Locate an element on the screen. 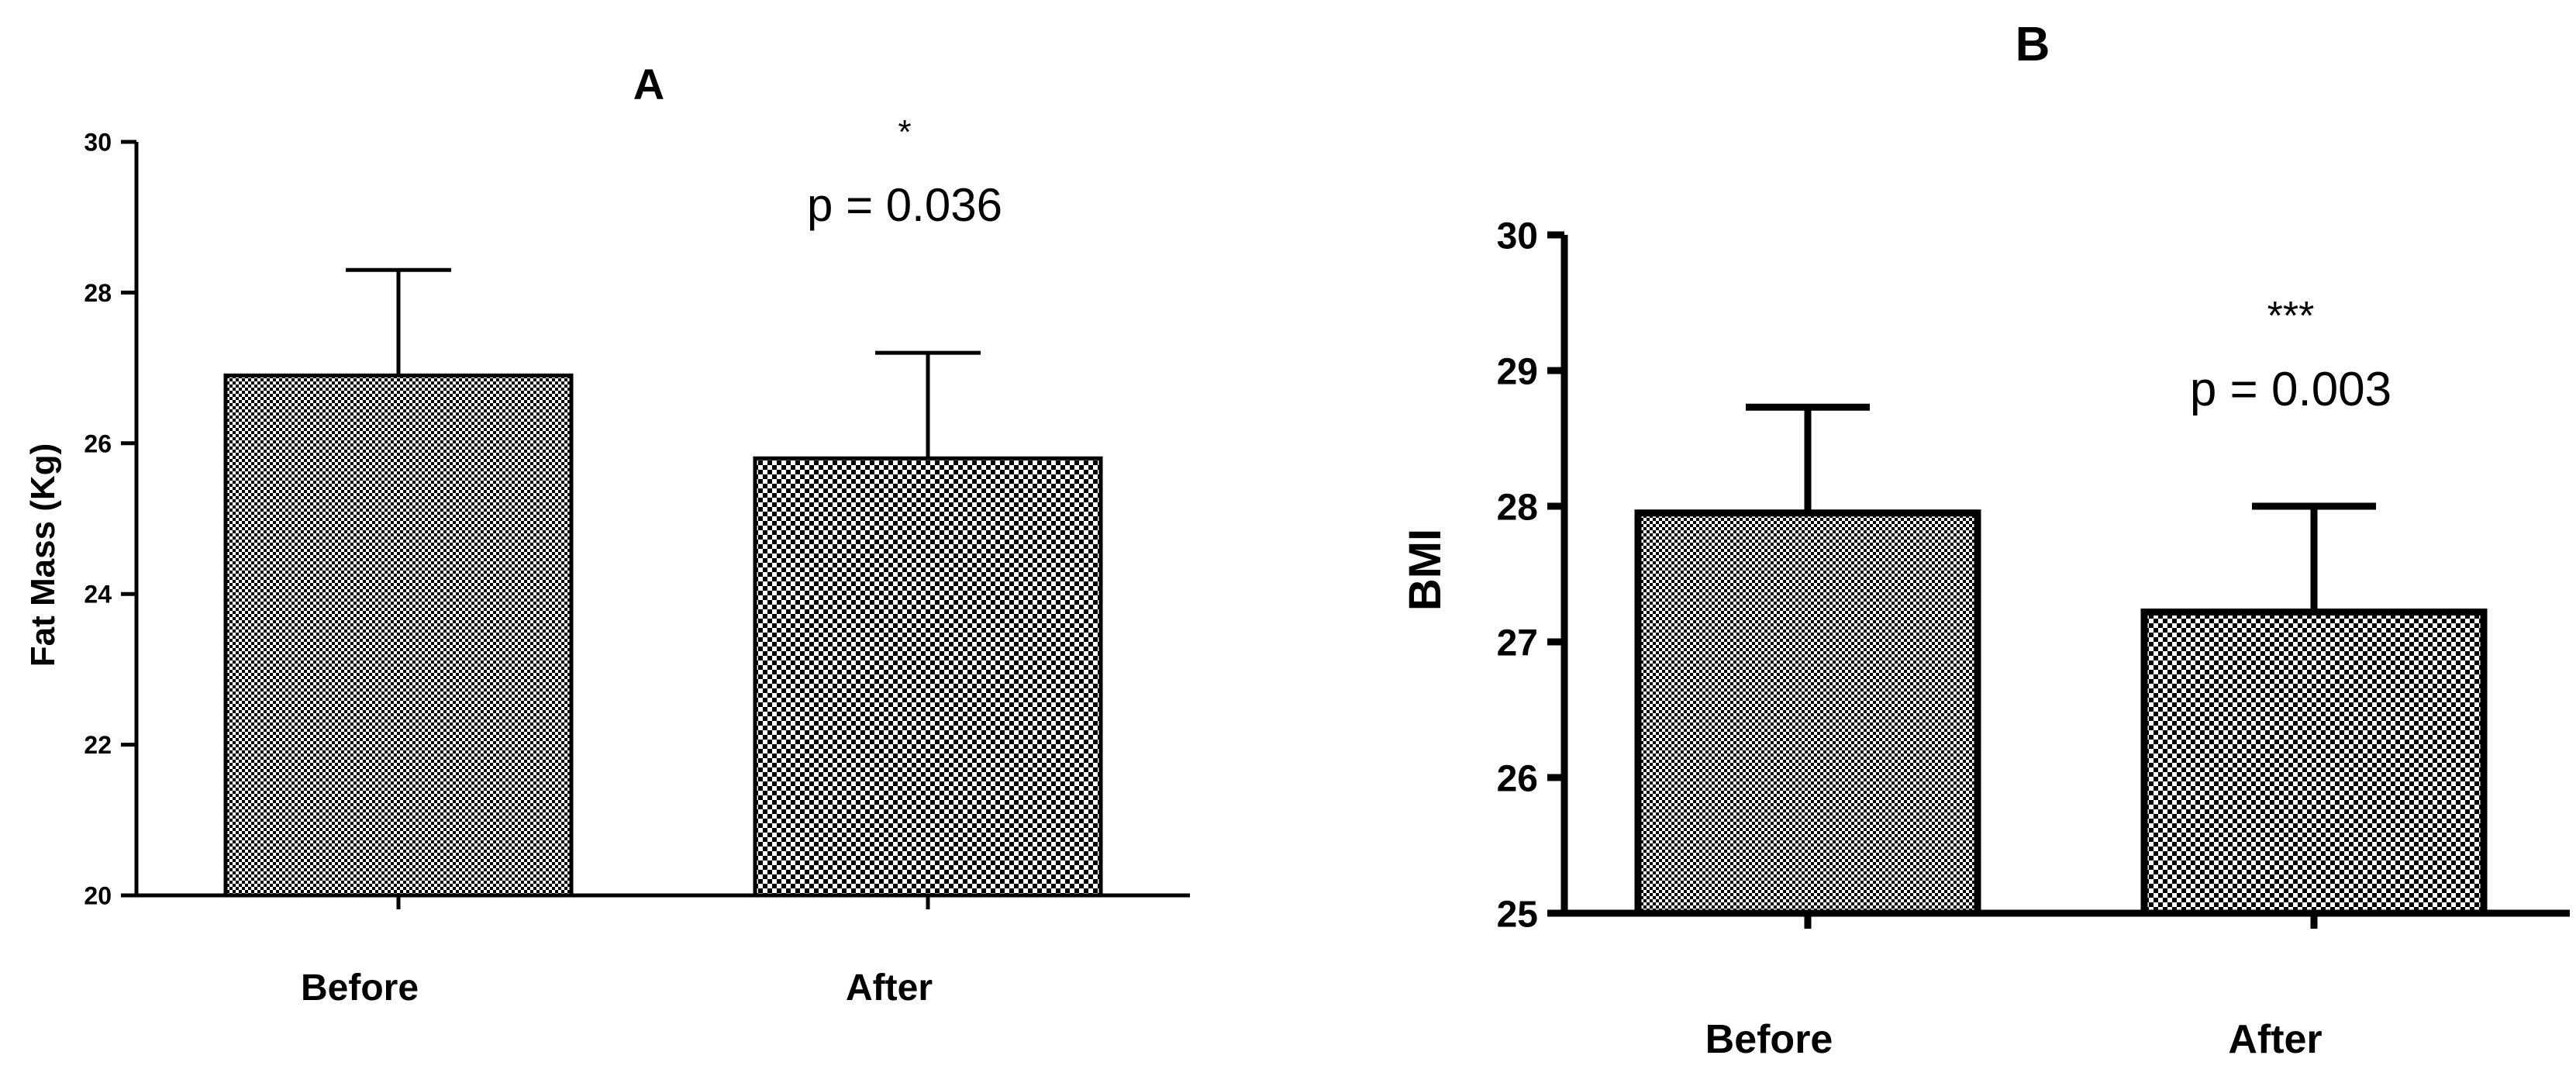 The width and height of the screenshot is (2576, 1076). panel-b-y-tick-label: 29 is located at coordinates (1517, 372).